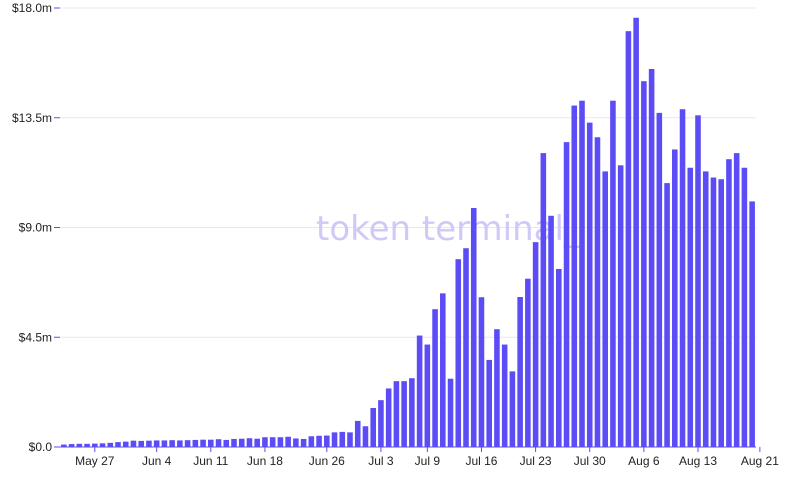 The width and height of the screenshot is (786, 480). Describe the element at coordinates (327, 461) in the screenshot. I see `x-tick-label: Jun 26` at that location.